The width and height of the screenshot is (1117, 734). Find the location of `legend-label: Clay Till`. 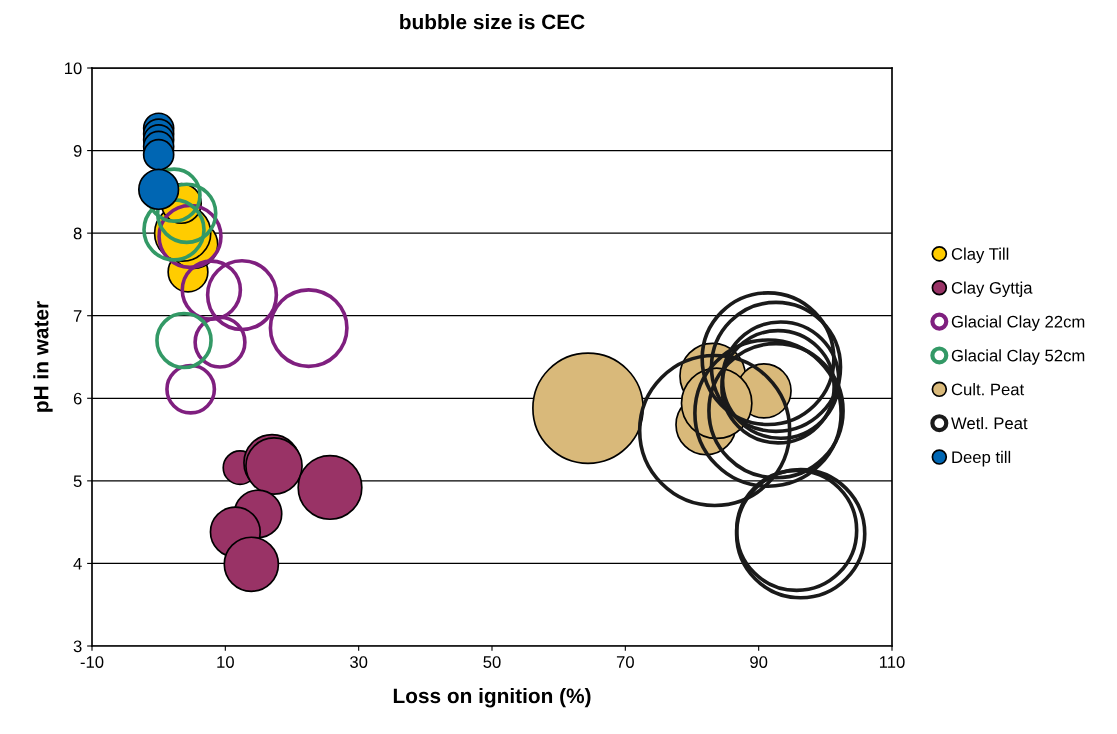

legend-label: Clay Till is located at coordinates (980, 255).